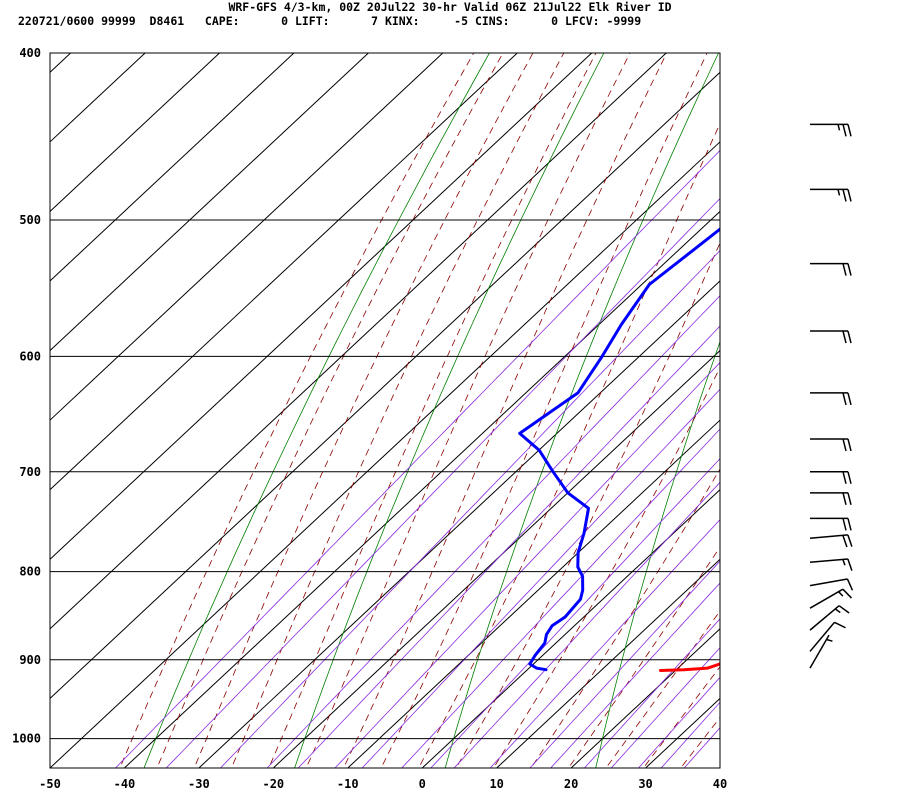  Describe the element at coordinates (199, 784) in the screenshot. I see `x-tick-label: -30` at that location.